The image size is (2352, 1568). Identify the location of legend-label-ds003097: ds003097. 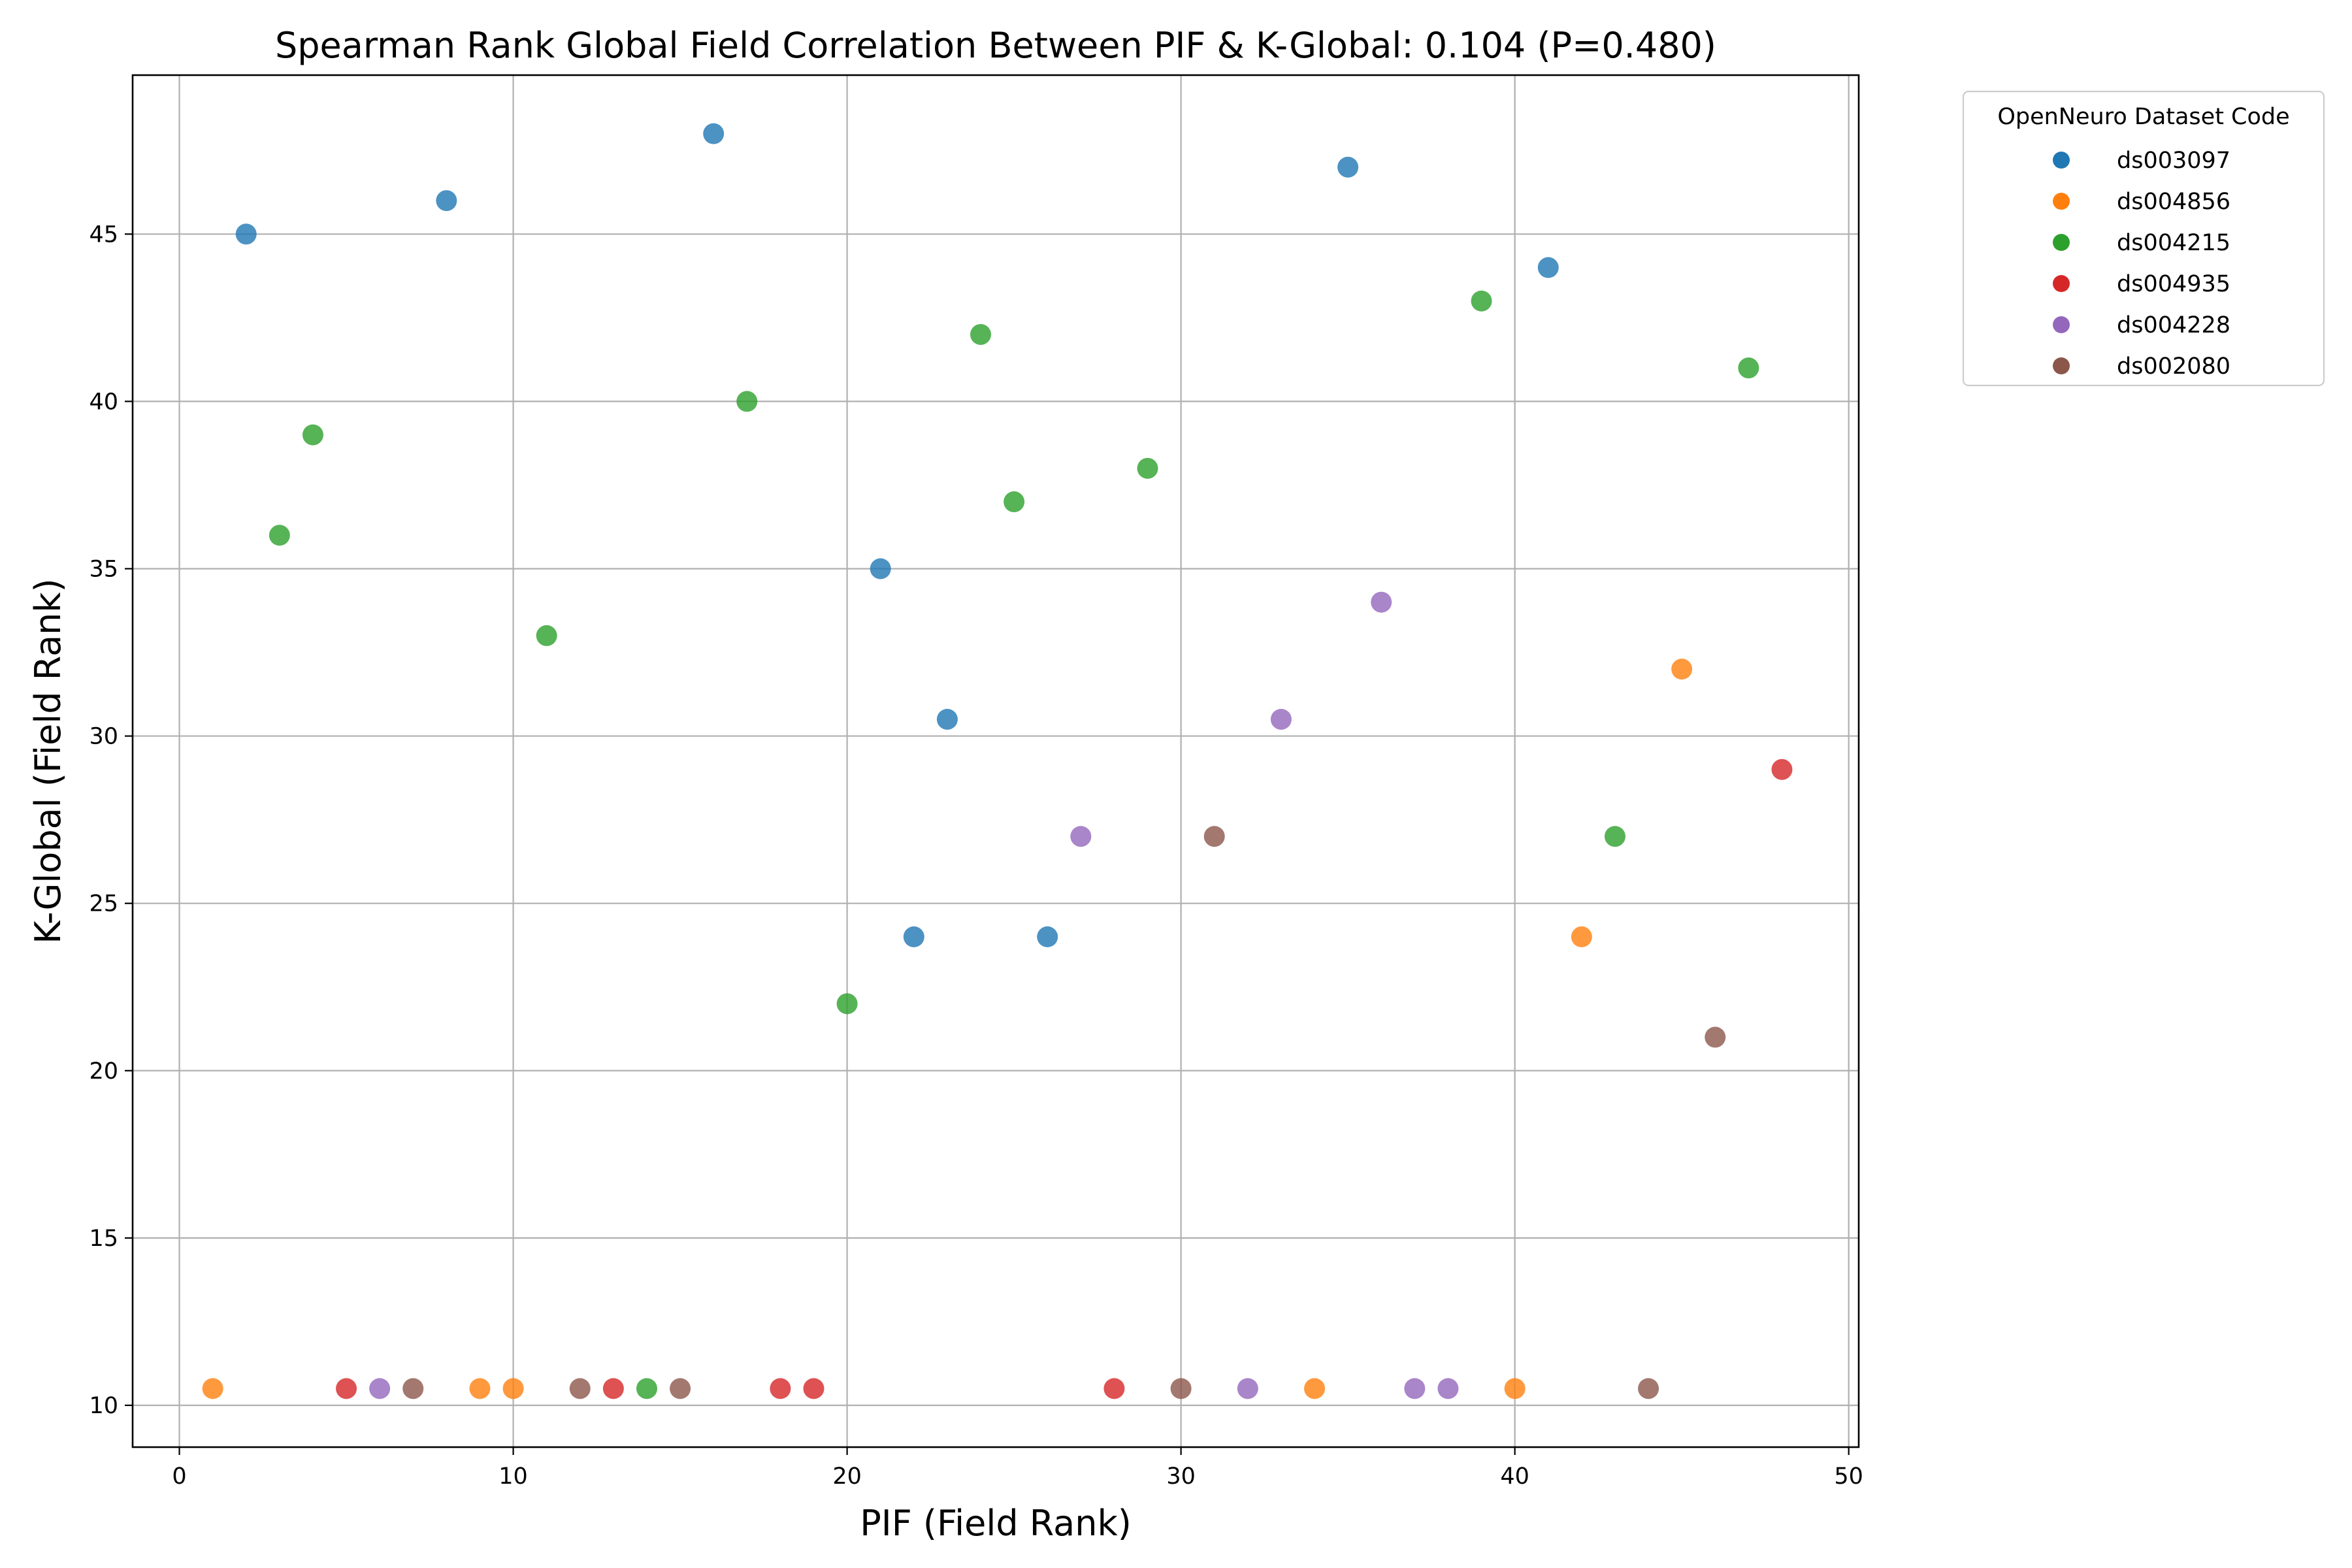
(2173, 161).